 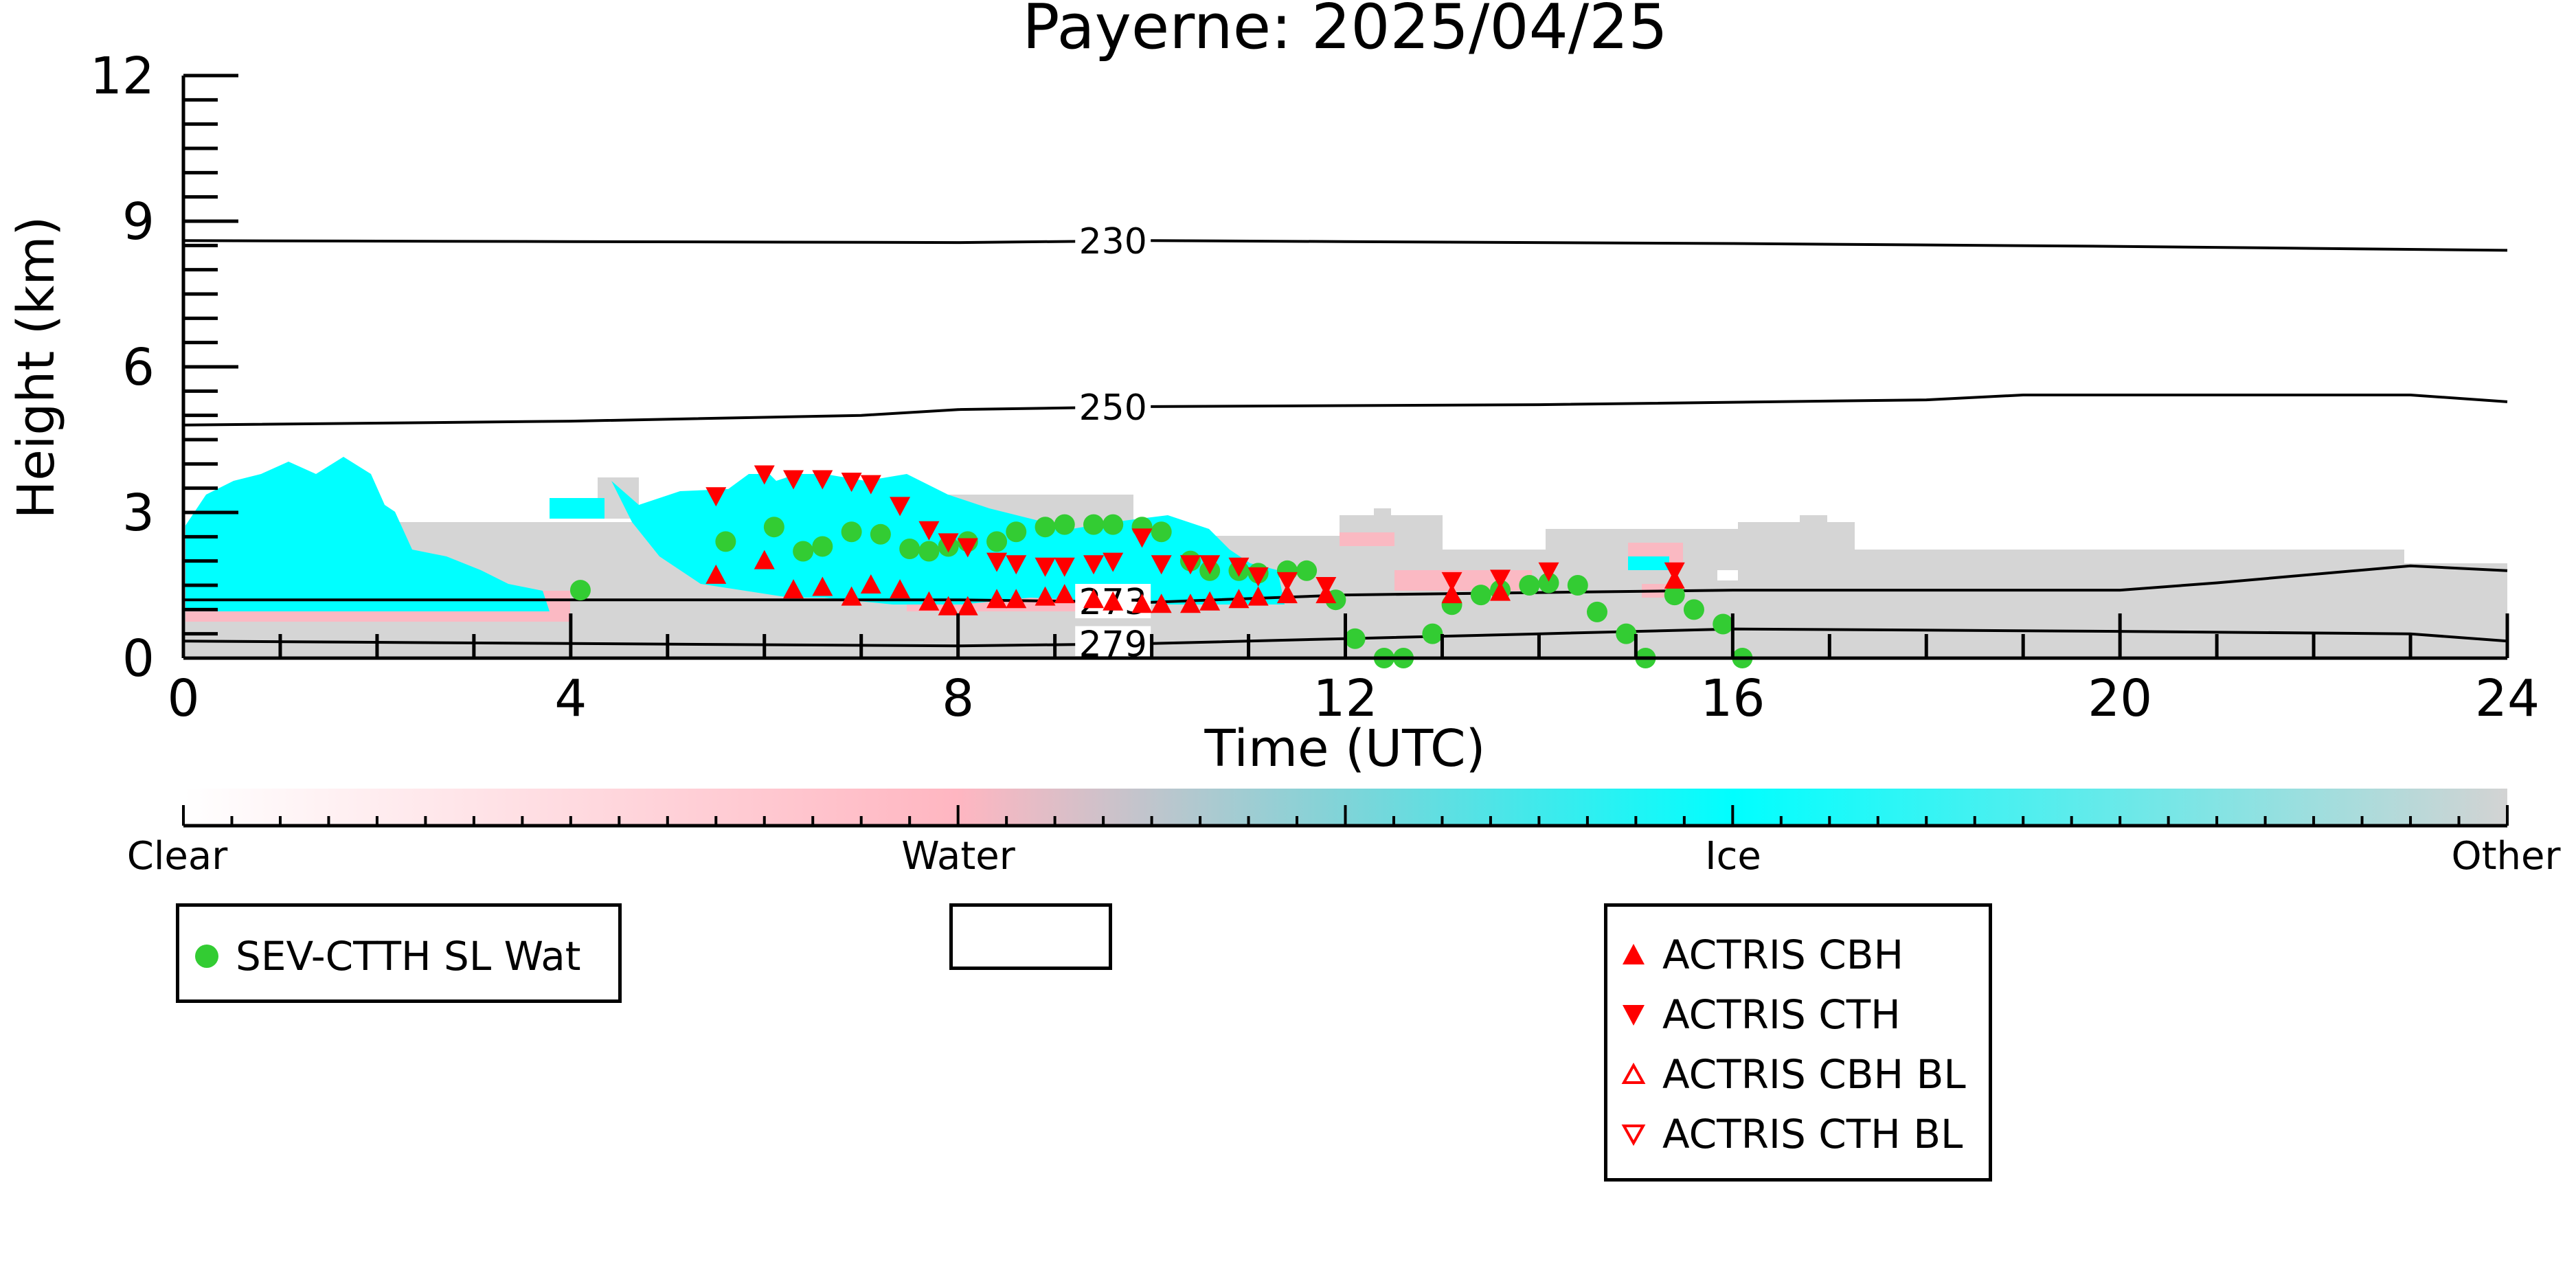 What do you see at coordinates (164, 367) in the screenshot?
I see `y-axis: 0 3 6 9 12` at bounding box center [164, 367].